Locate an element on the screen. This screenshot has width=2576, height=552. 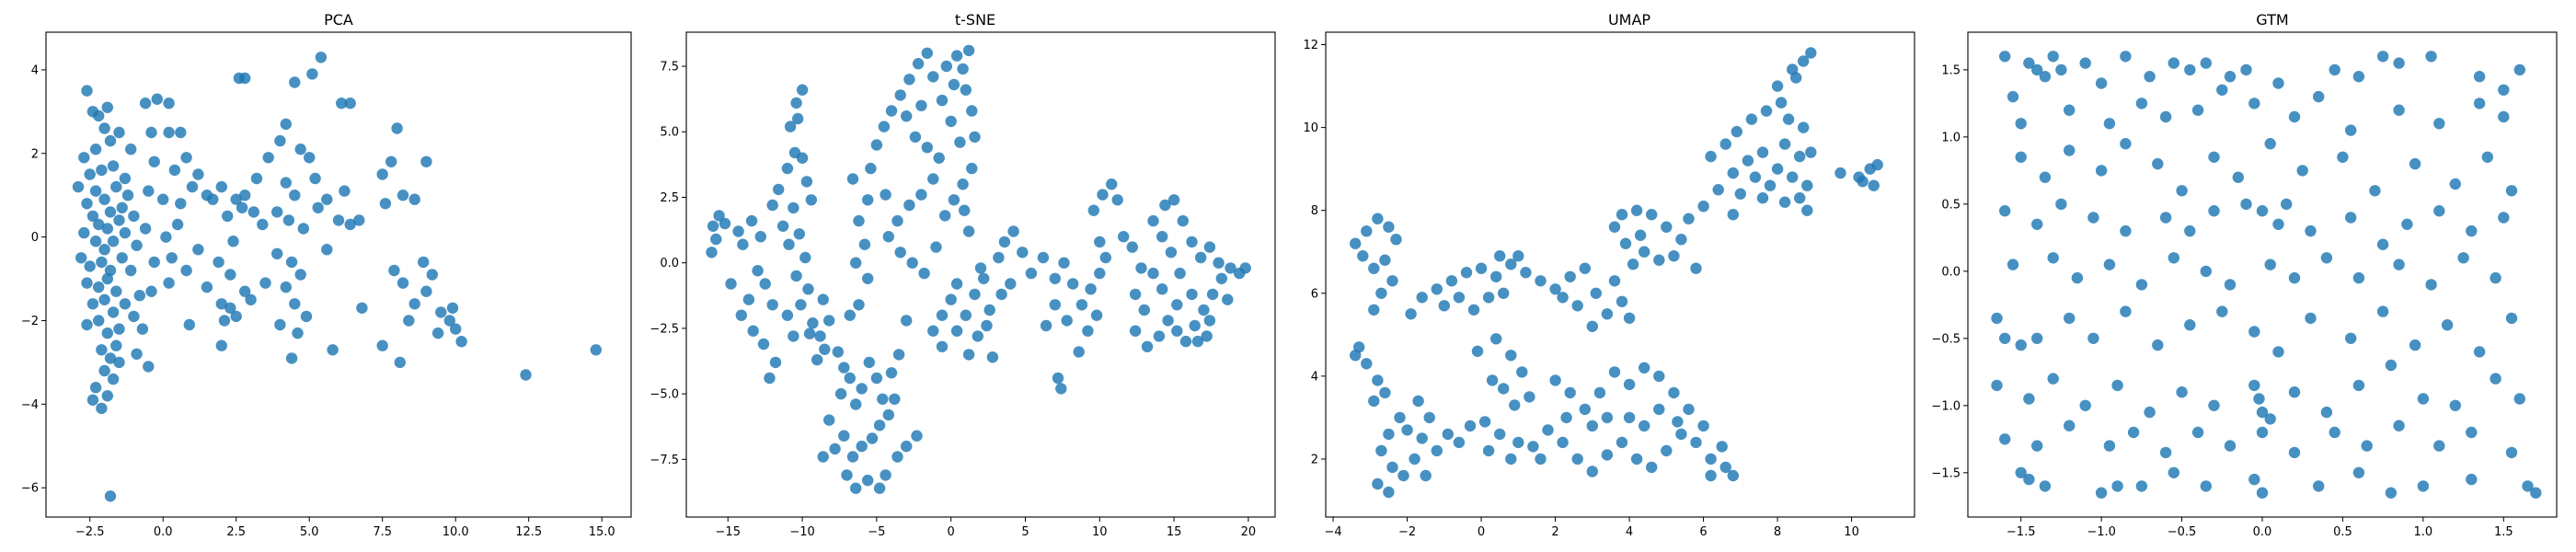
y-tick-label: 0 is located at coordinates (35, 238).